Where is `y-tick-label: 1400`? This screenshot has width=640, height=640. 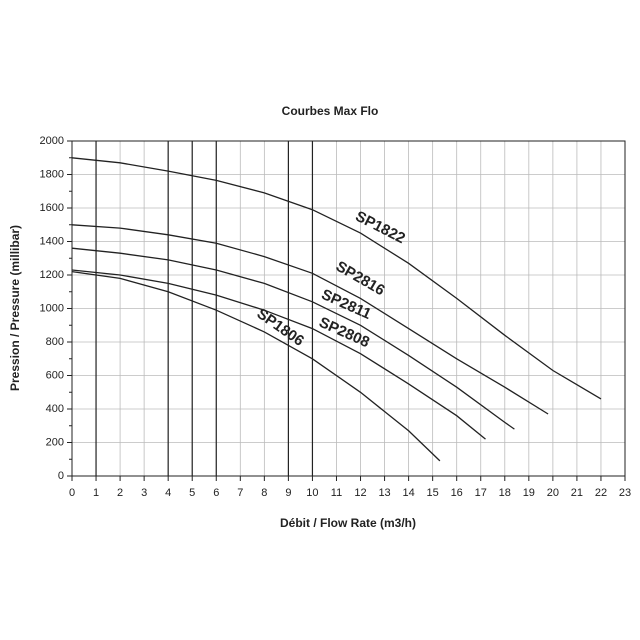 y-tick-label: 1400 is located at coordinates (52, 241).